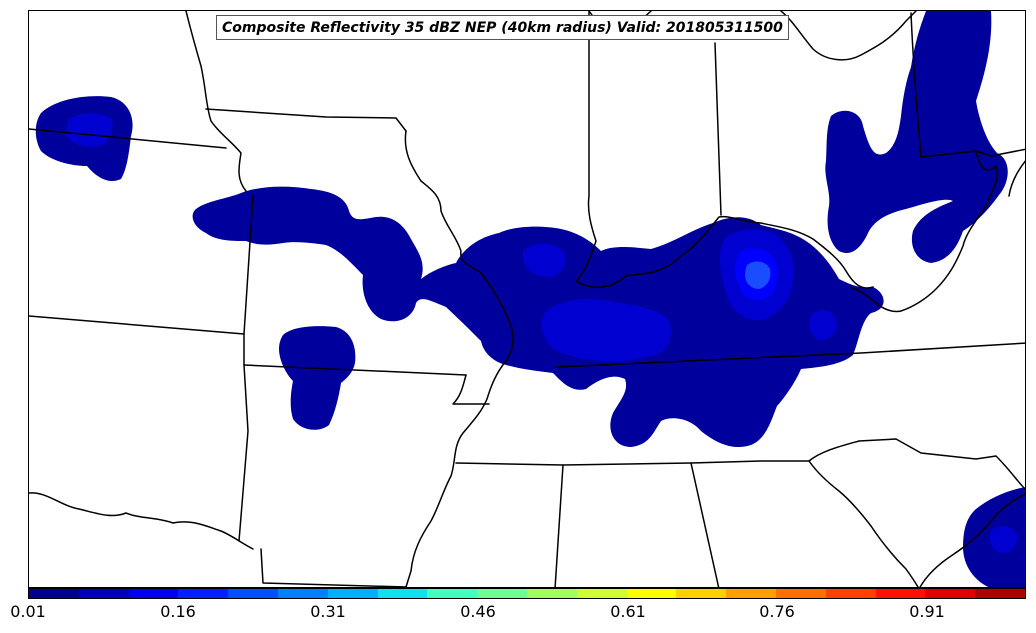  What do you see at coordinates (1003, 540) in the screenshot?
I see `nep-region-carolina-core` at bounding box center [1003, 540].